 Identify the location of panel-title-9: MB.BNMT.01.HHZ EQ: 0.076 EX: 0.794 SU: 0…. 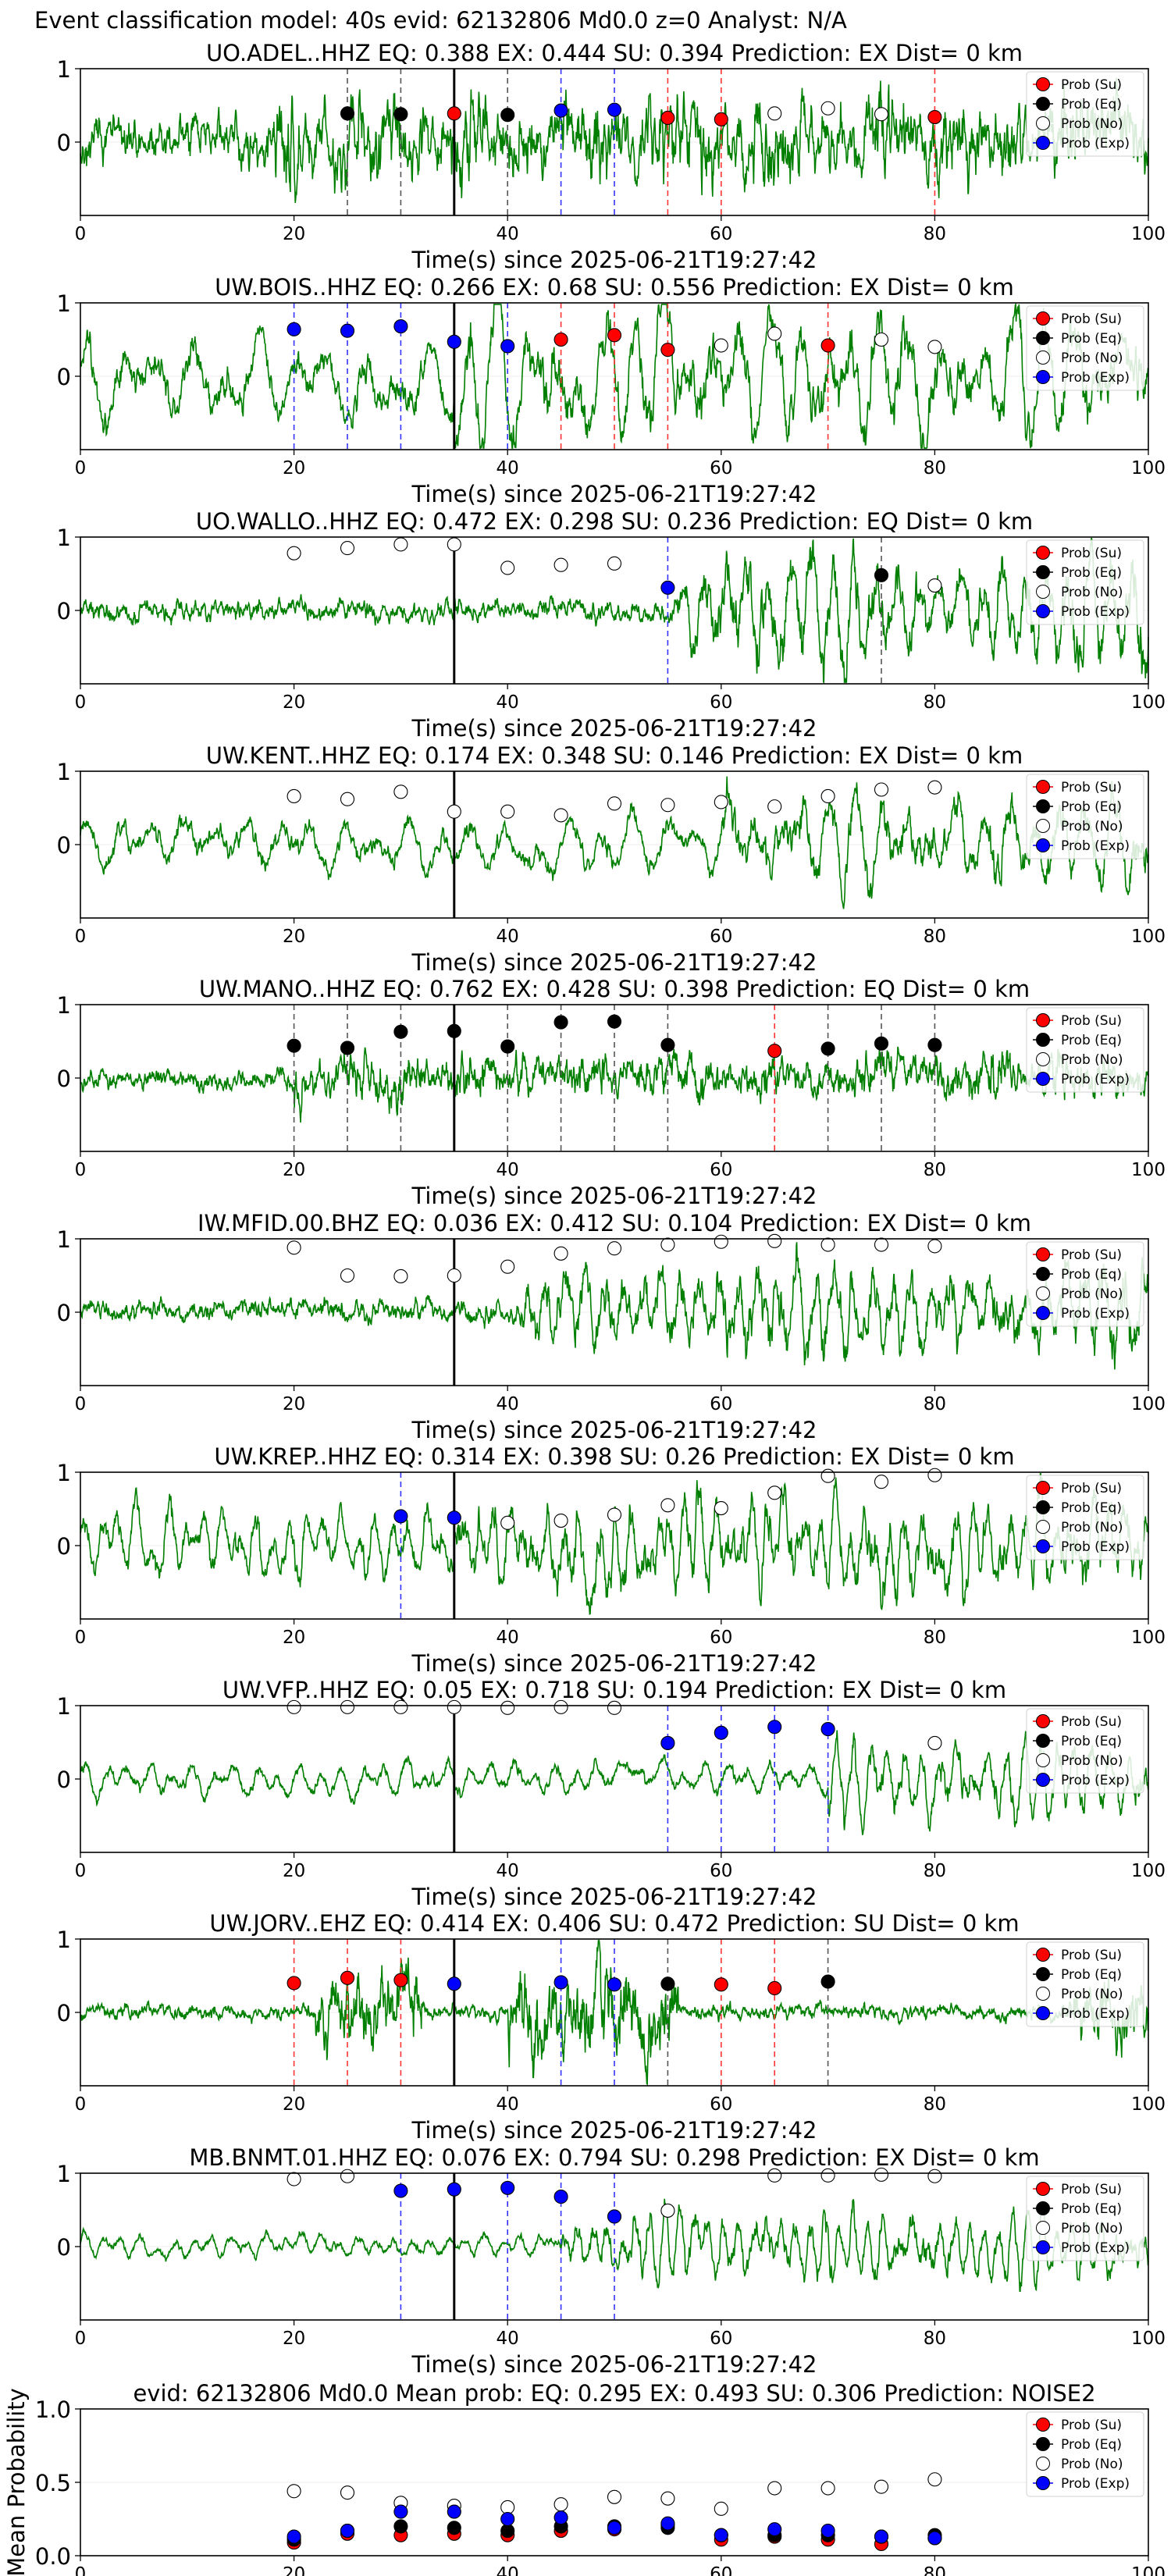
(614, 2157).